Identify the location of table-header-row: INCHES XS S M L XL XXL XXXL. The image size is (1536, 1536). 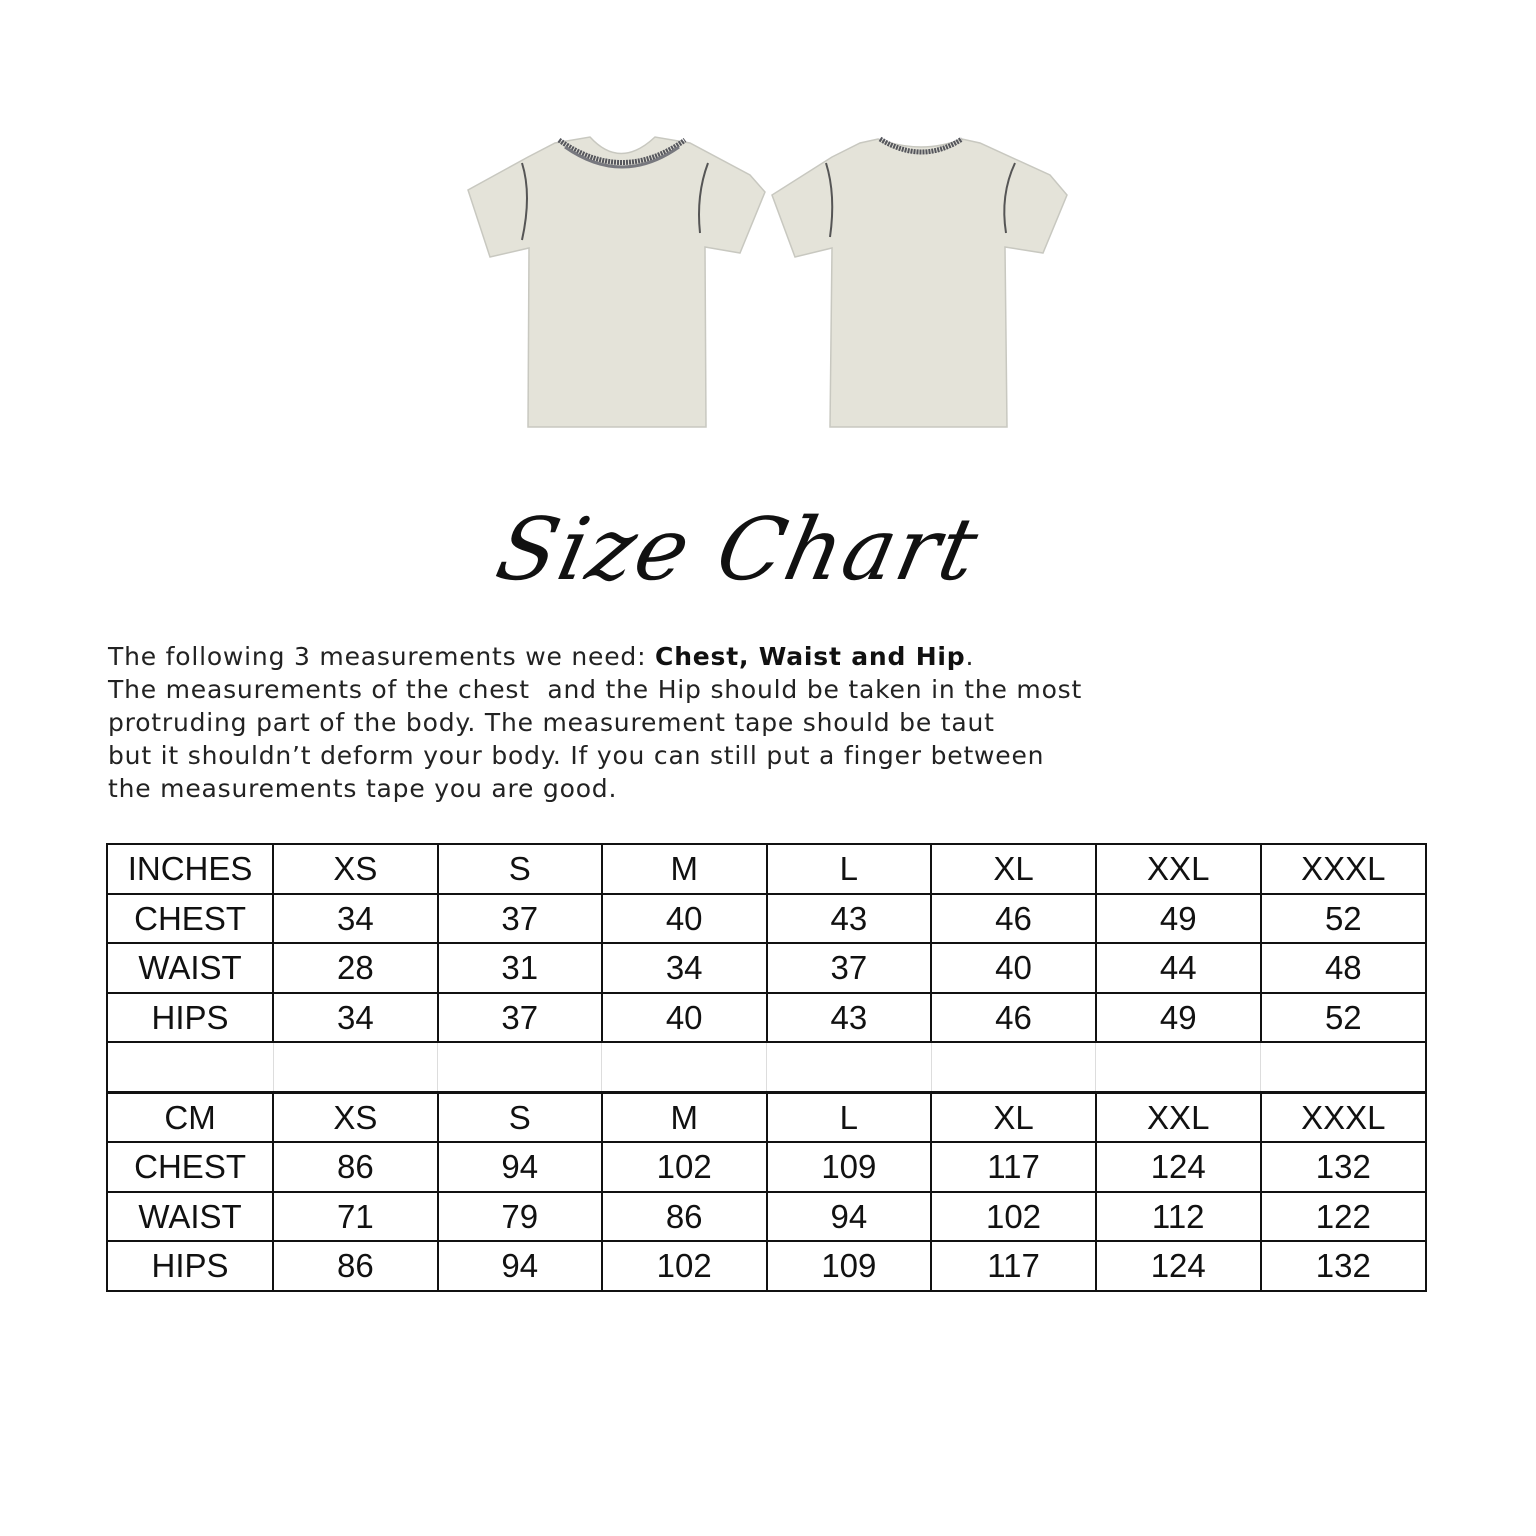
(766, 869).